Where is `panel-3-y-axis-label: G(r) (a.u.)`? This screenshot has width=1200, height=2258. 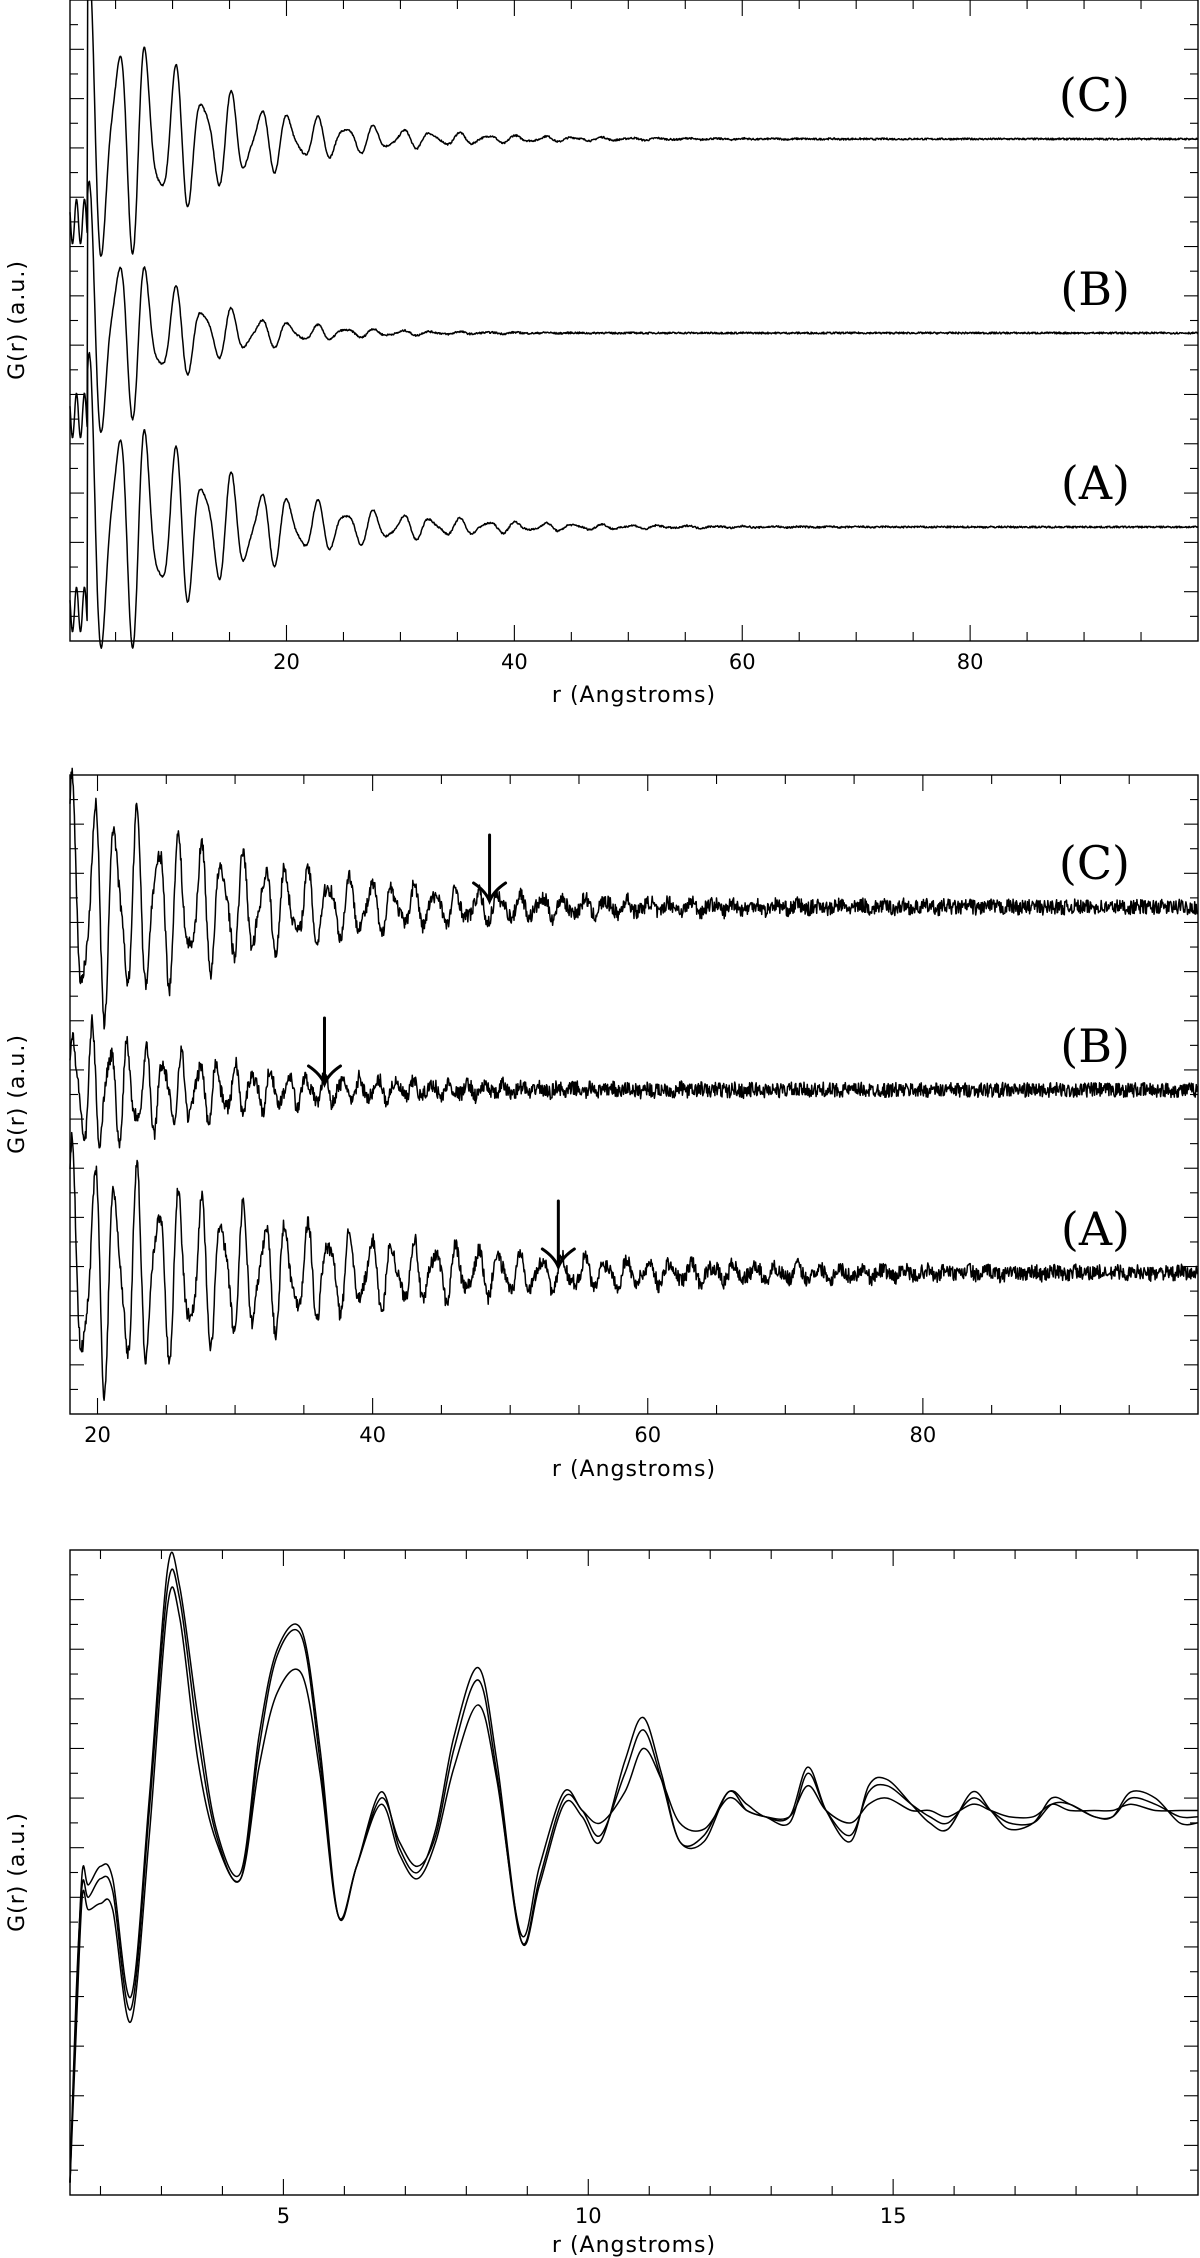 panel-3-y-axis-label: G(r) (a.u.) is located at coordinates (17, 1872).